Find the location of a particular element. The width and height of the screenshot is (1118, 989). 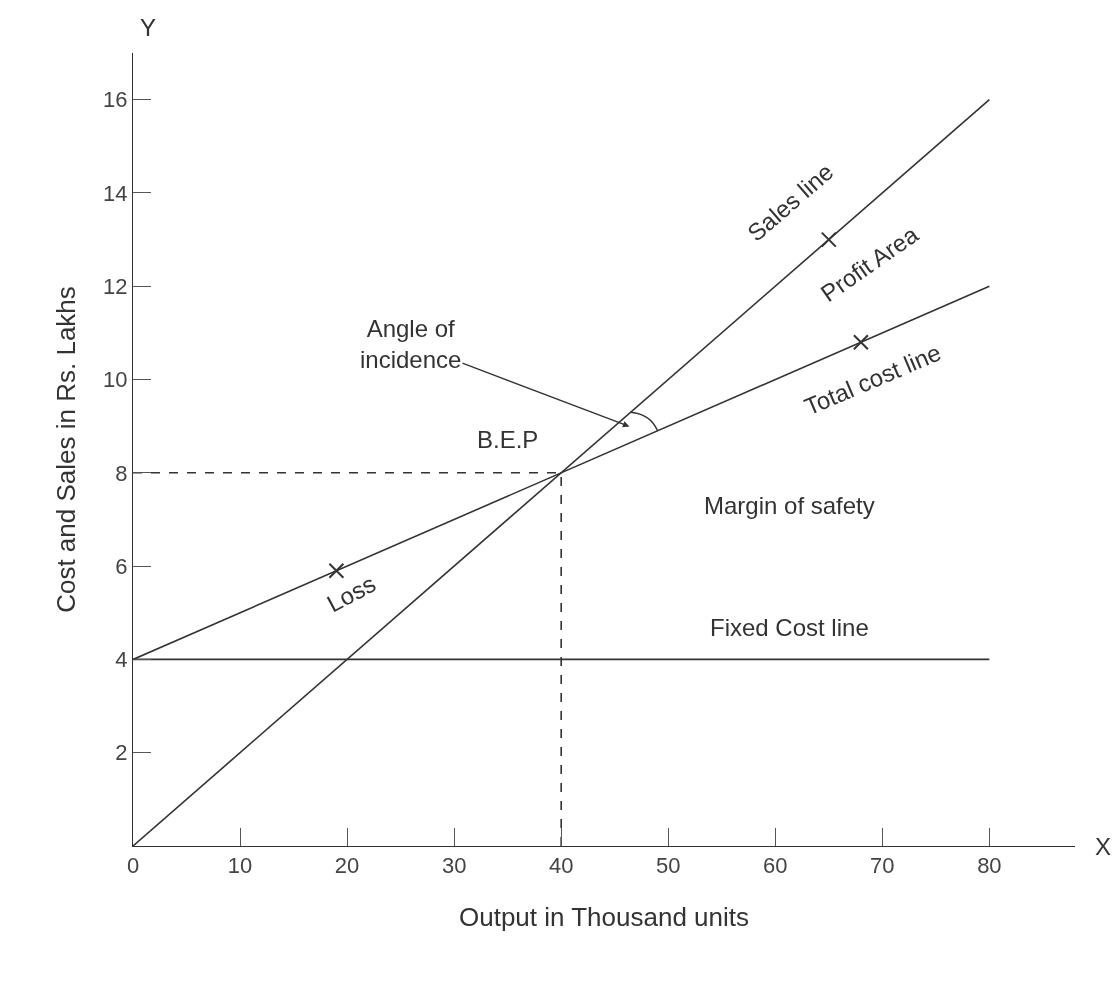

y-tick-label: 6 is located at coordinates (121, 566).